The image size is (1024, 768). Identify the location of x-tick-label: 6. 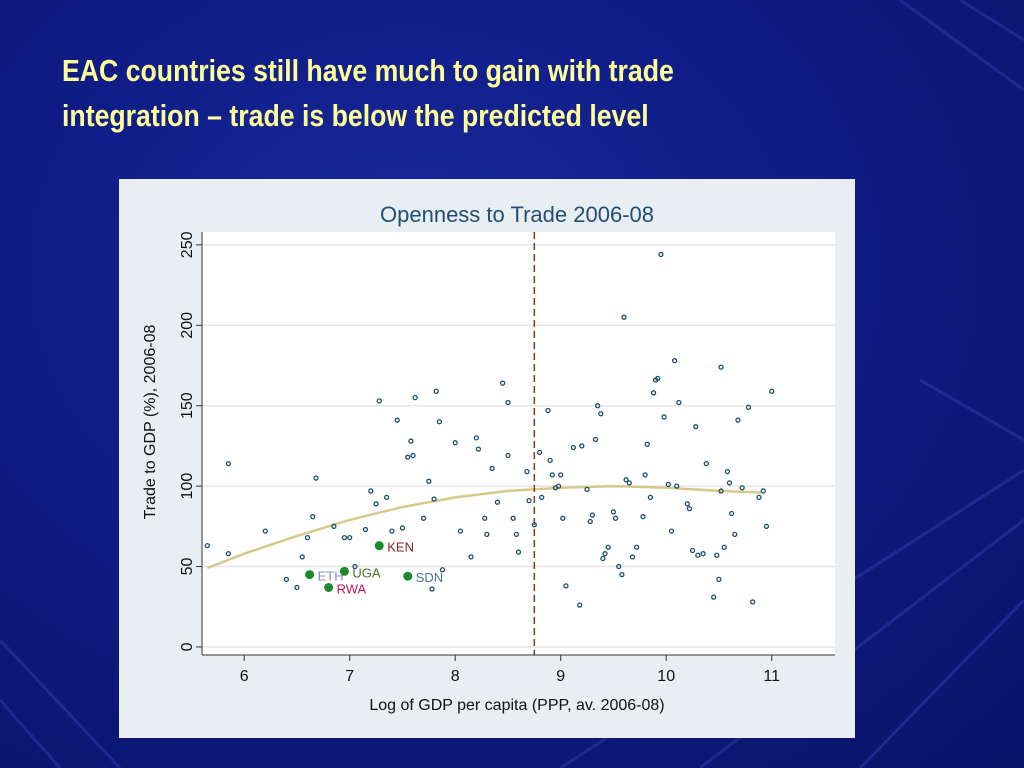
(244, 676).